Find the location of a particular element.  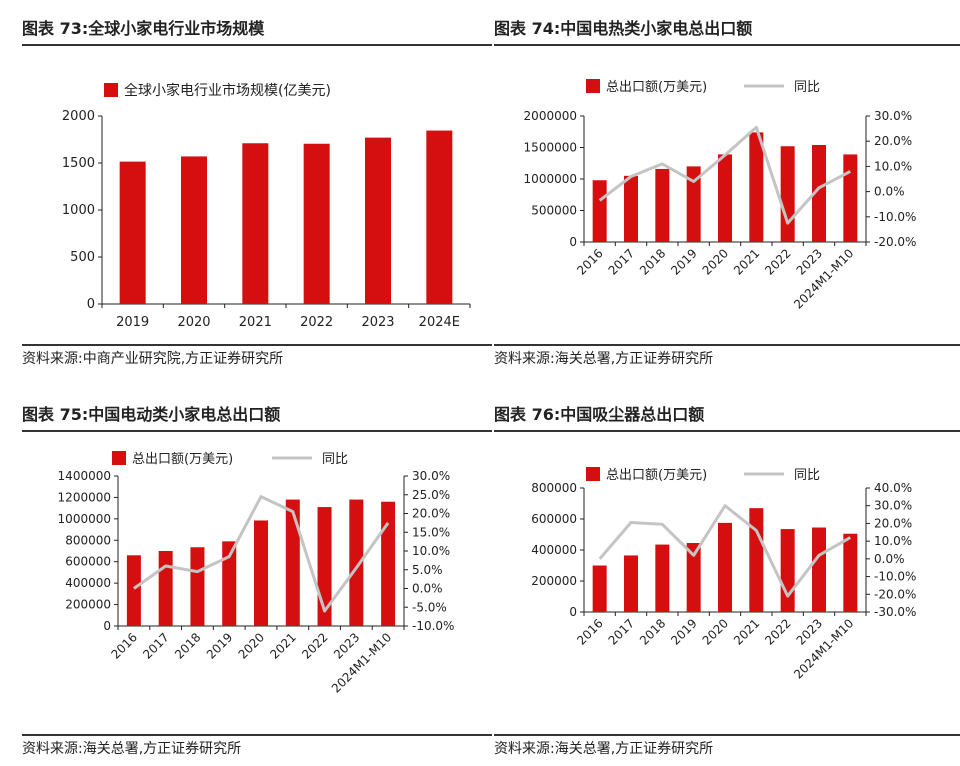

x-tick-label: 2024E is located at coordinates (439, 322).